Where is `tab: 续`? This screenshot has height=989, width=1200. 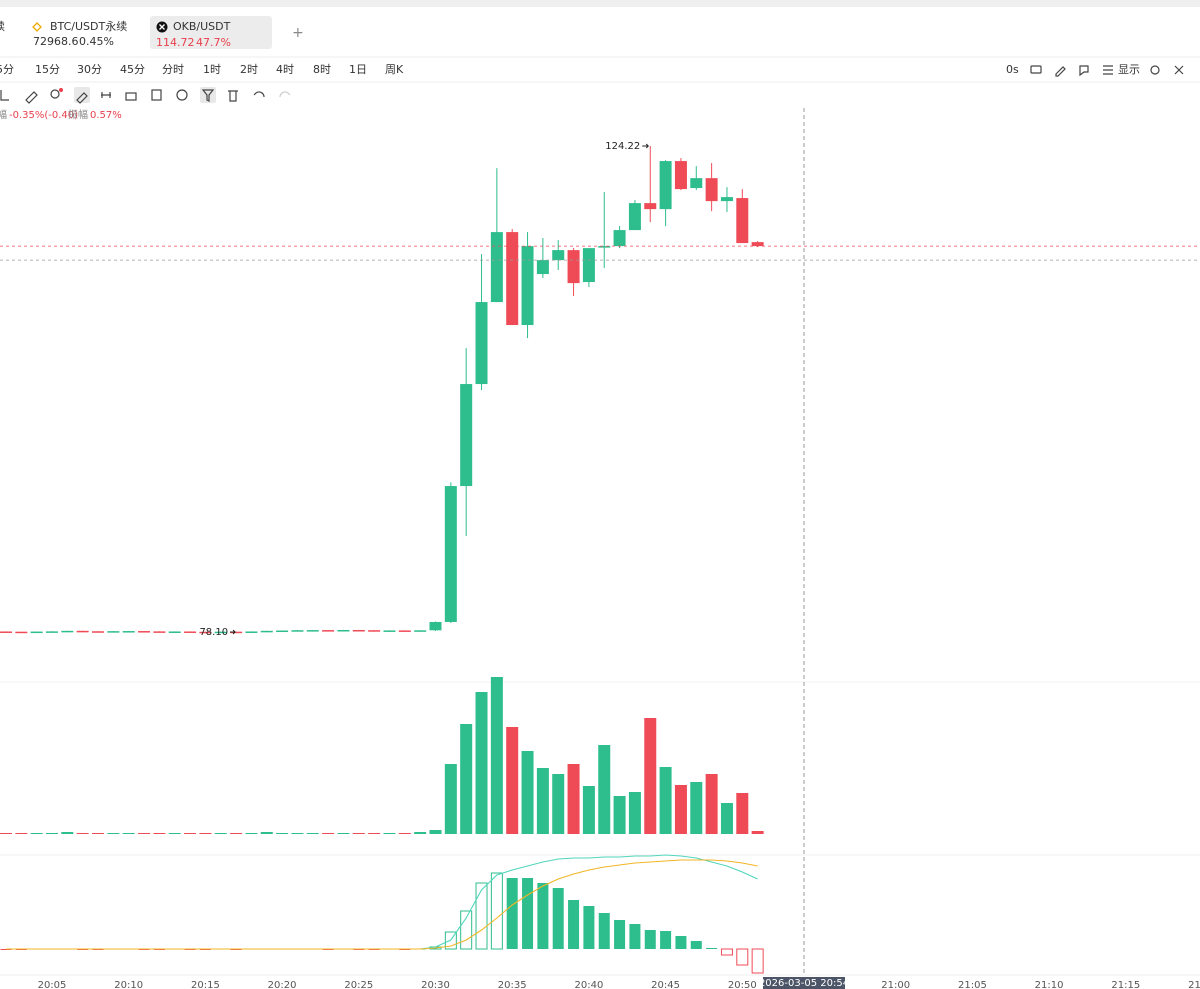 tab: 续 is located at coordinates (2, 26).